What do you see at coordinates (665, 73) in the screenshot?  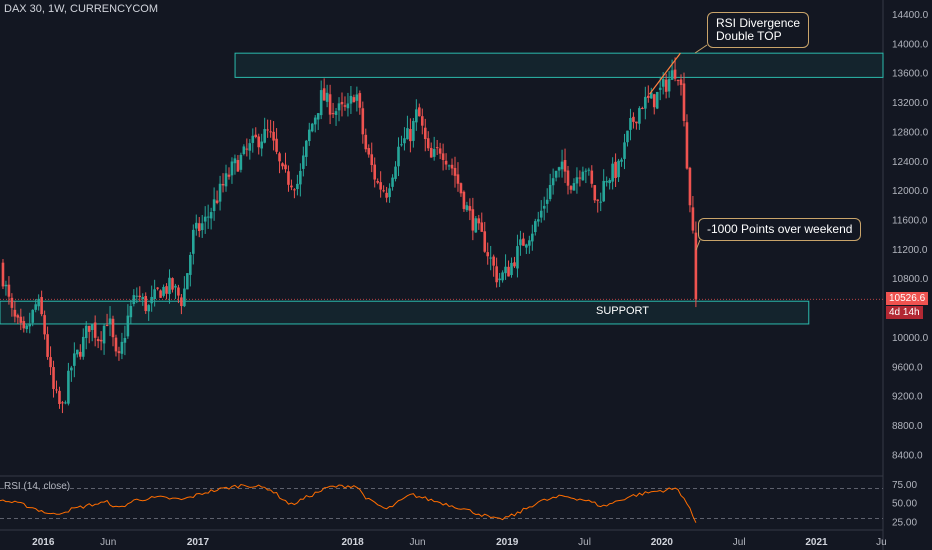 I see `divergence-trendline` at bounding box center [665, 73].